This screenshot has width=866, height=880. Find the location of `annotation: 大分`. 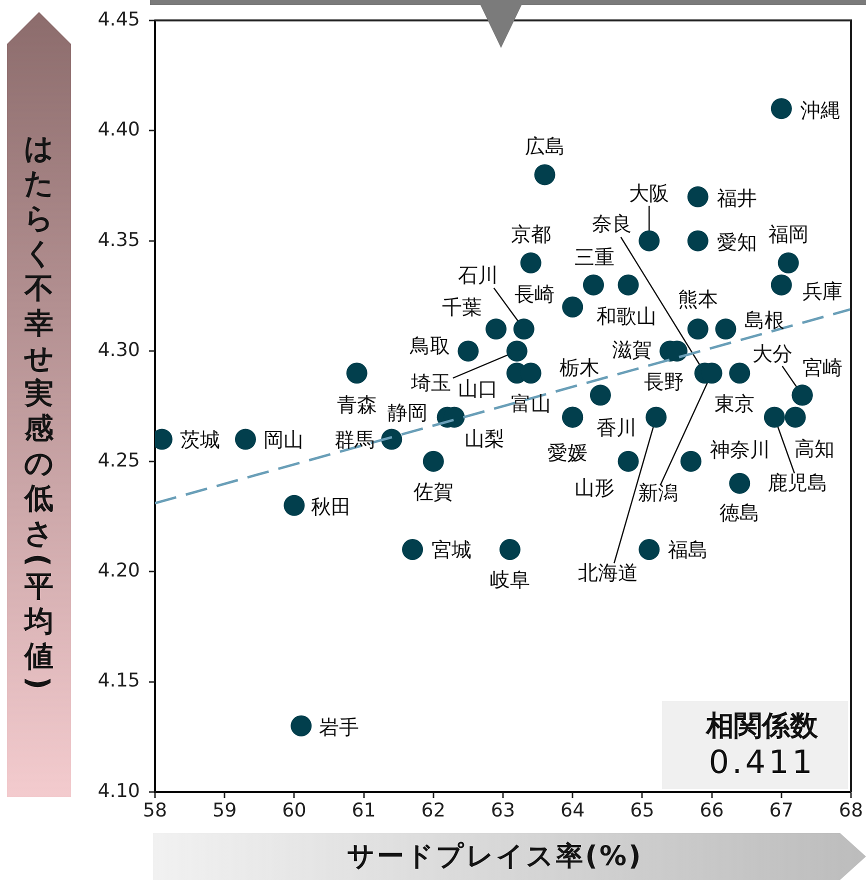

annotation: 大分 is located at coordinates (772, 353).